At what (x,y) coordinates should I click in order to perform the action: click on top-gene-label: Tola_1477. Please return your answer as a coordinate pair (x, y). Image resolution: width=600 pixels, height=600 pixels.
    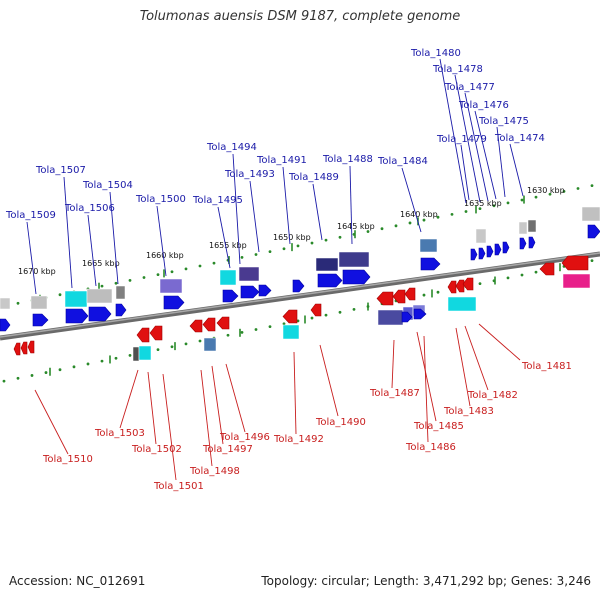
    Looking at the image, I should click on (469, 87).